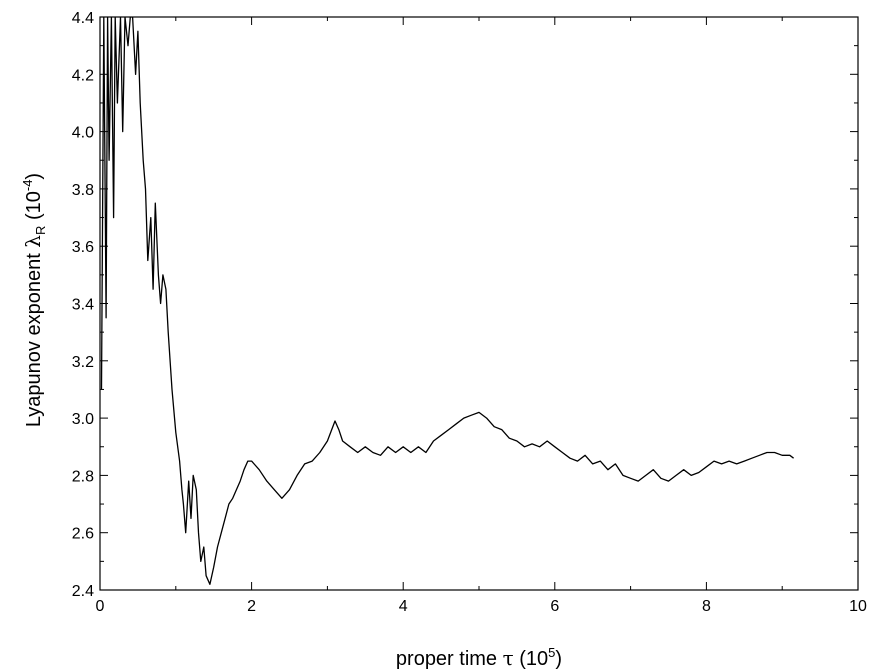  Describe the element at coordinates (858, 606) in the screenshot. I see `x-tick-label: 10` at that location.